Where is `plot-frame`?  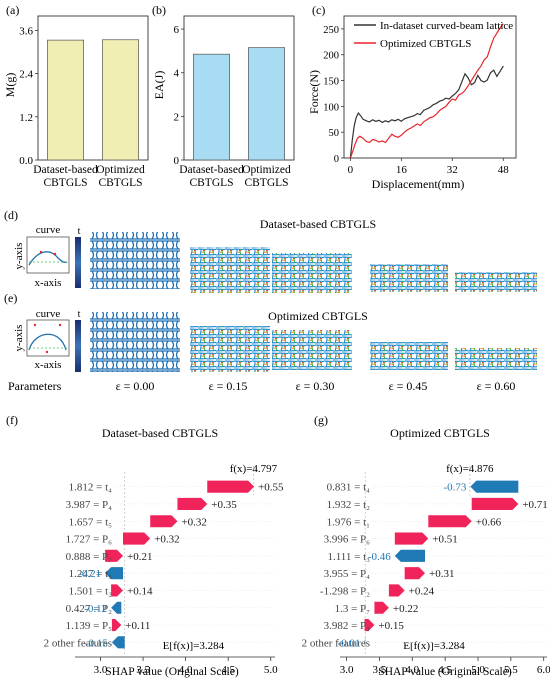
plot-frame is located at coordinates (239, 88).